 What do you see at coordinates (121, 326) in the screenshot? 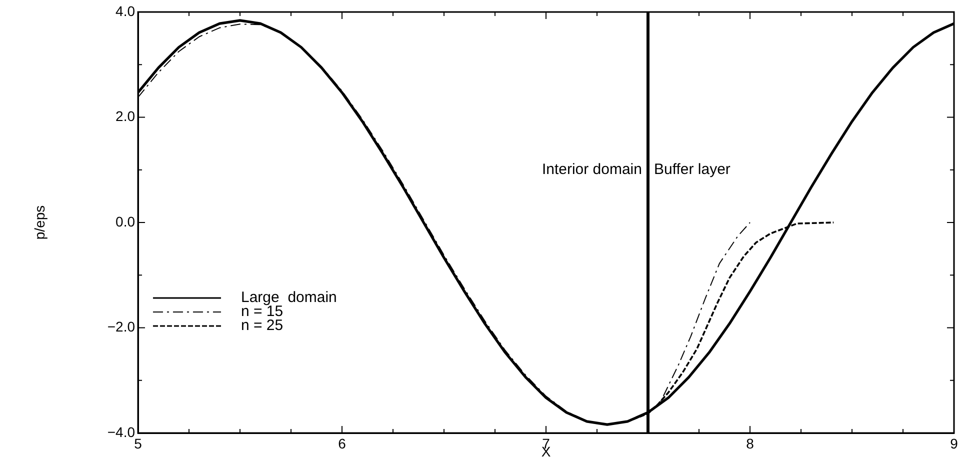
I see `y-tick-label: −2.0` at bounding box center [121, 326].